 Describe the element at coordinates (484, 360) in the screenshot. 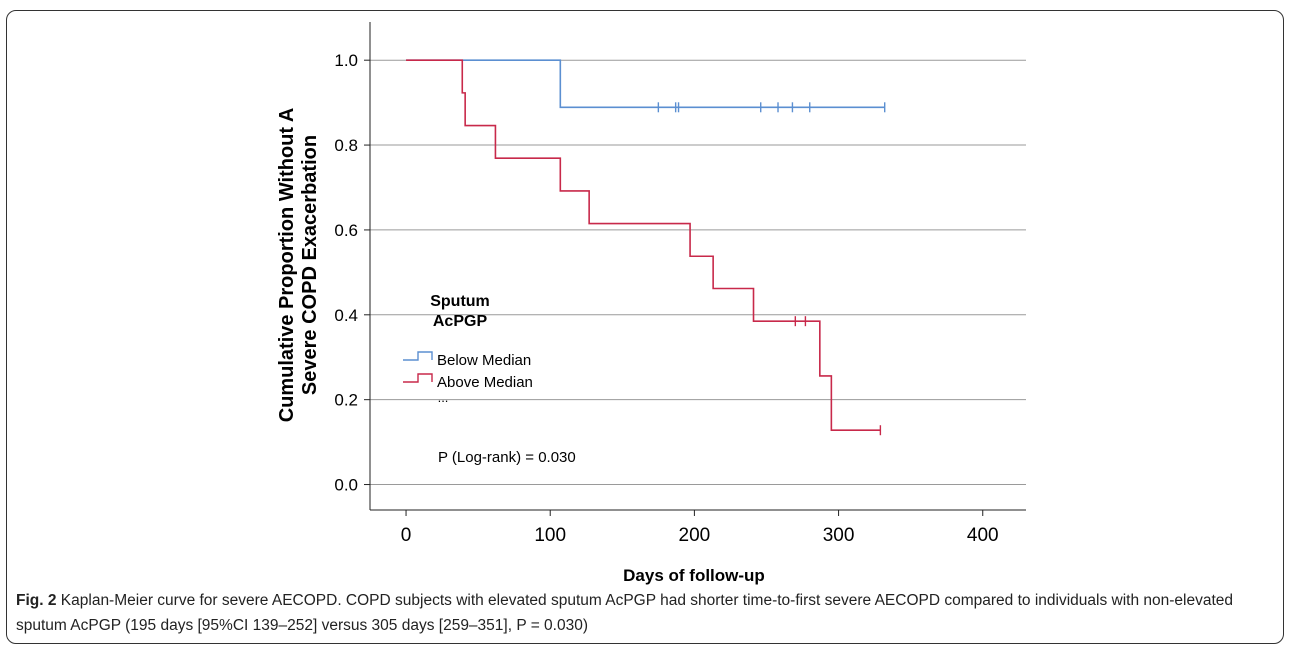

I see `legend-label: Below Median` at that location.